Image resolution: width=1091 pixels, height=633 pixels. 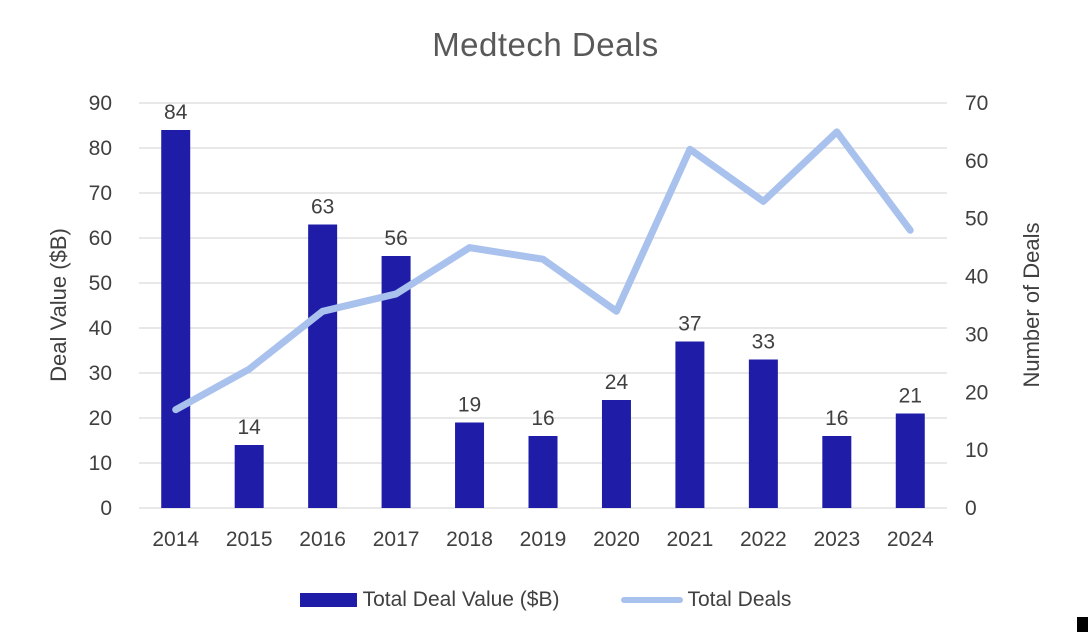 I want to click on right-axis-tick: 20, so click(x=976, y=392).